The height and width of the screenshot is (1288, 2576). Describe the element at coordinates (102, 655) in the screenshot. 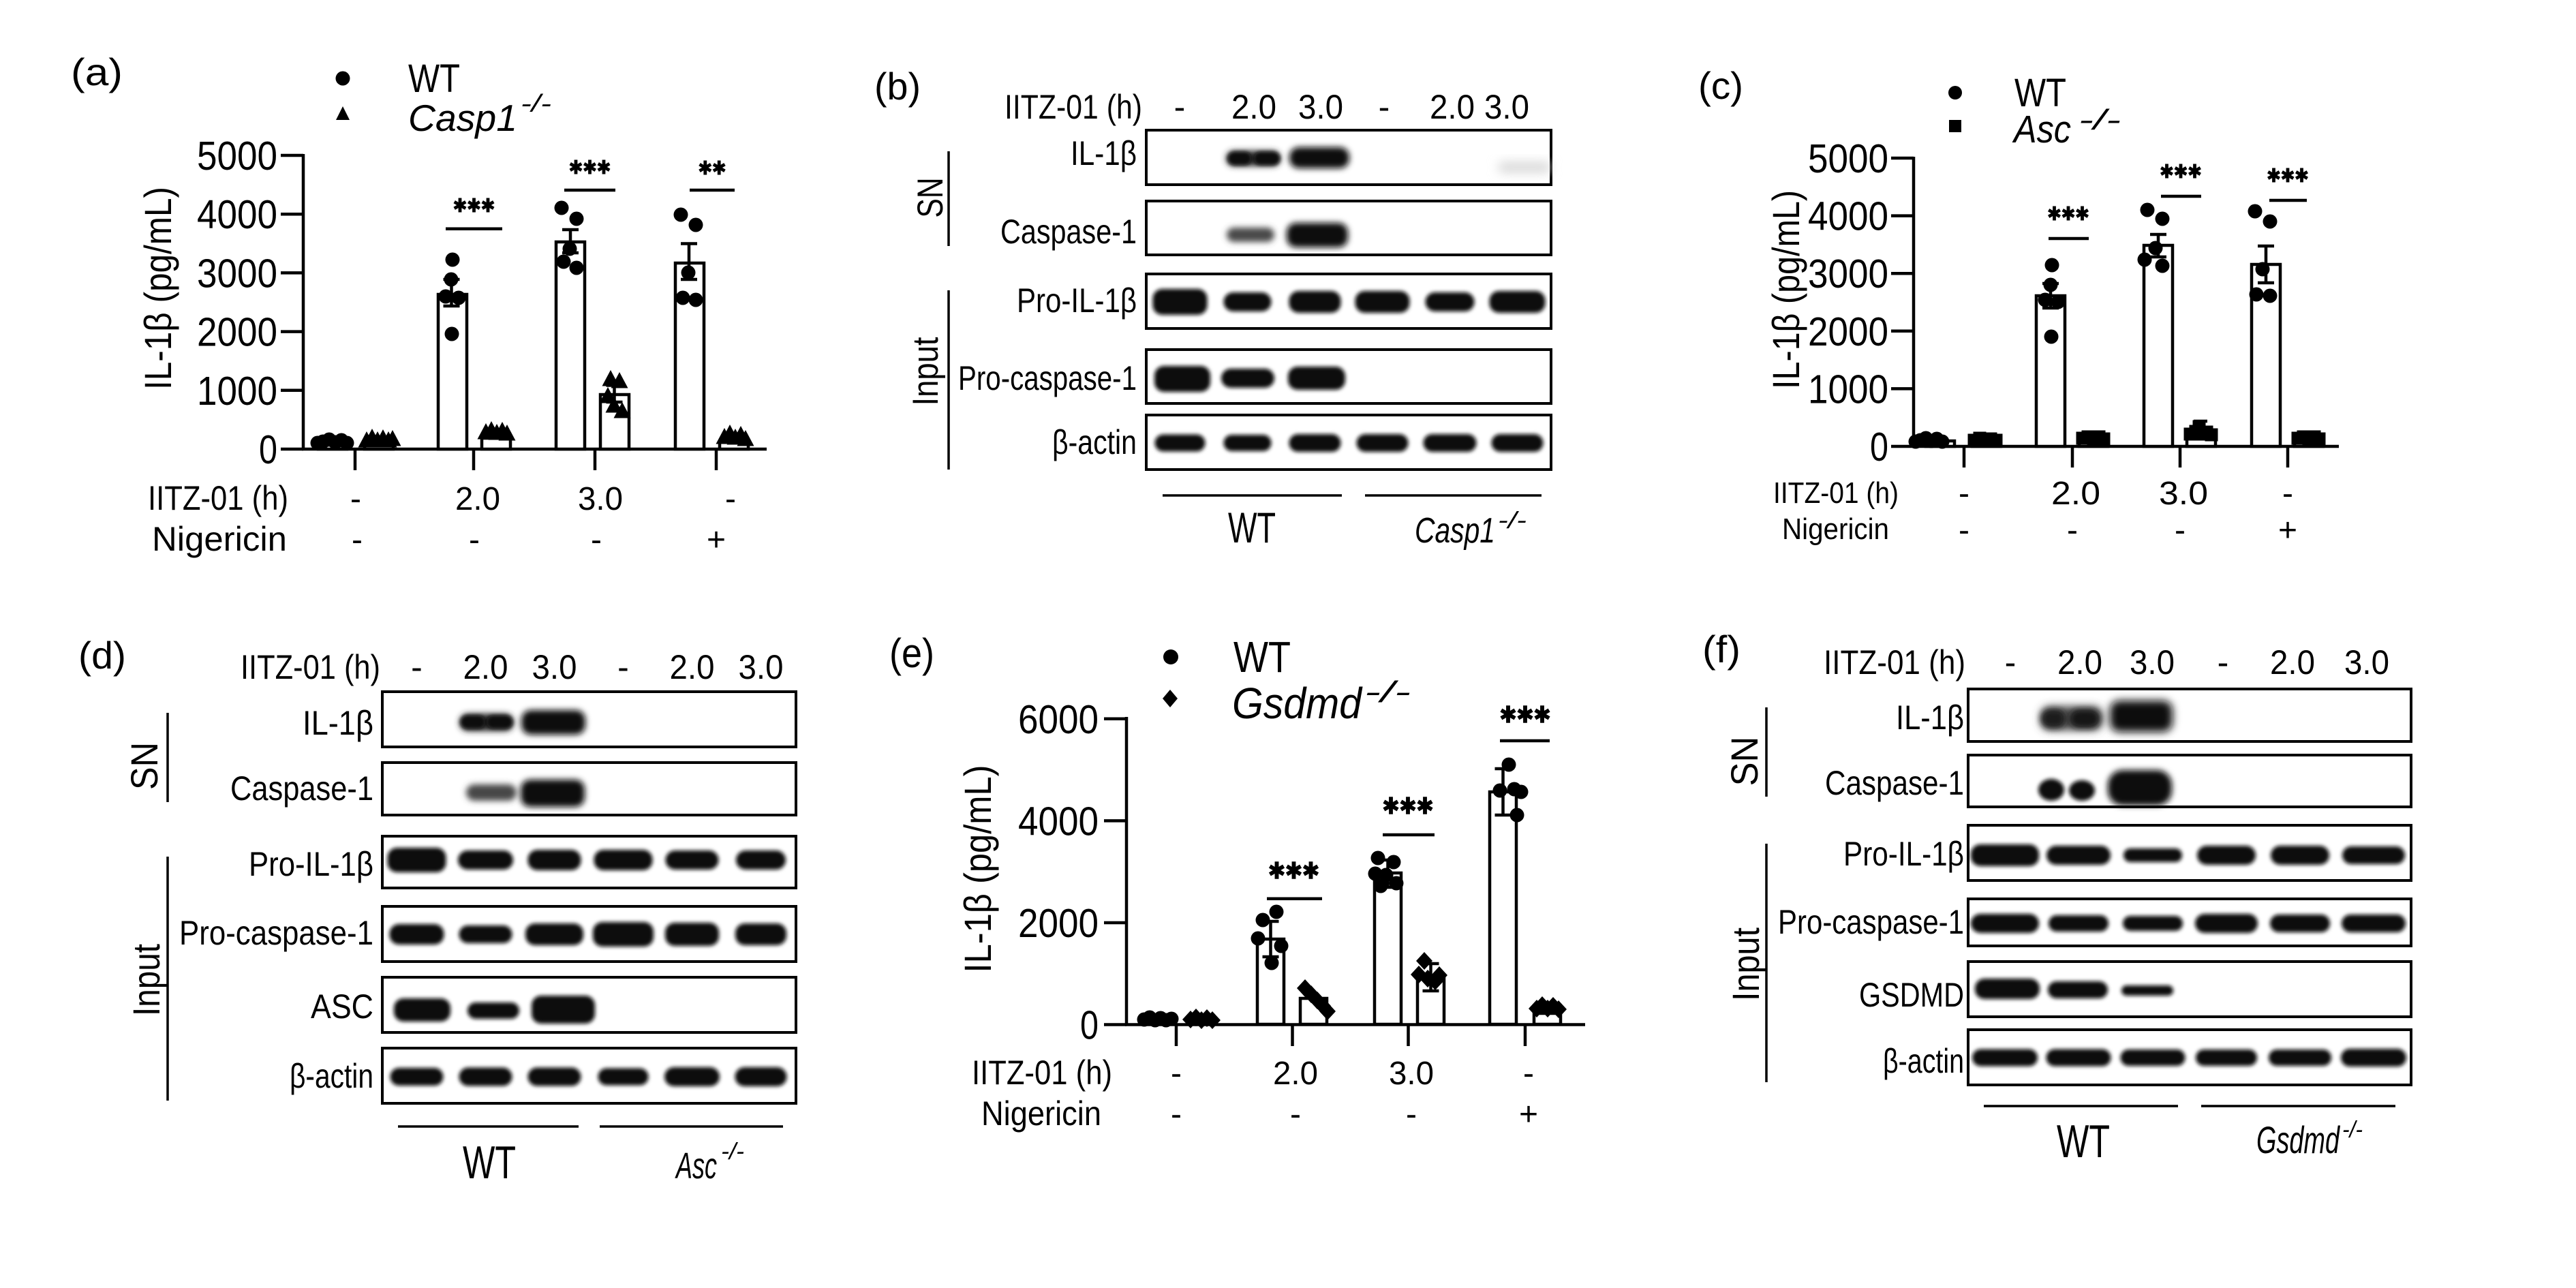

I see `svg-text: (d)` at that location.